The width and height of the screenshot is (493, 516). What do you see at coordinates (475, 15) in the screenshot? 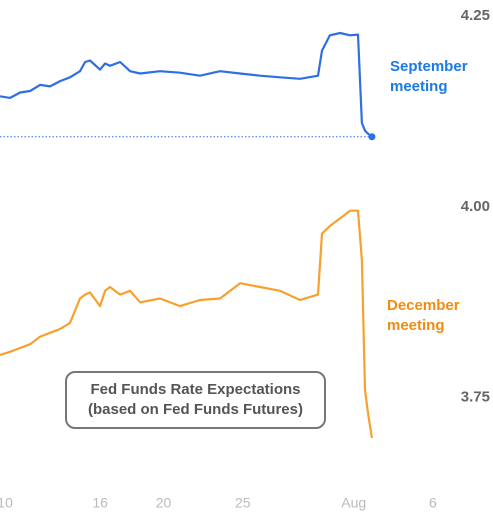
I see `y-tick-label: 4.25` at bounding box center [475, 15].